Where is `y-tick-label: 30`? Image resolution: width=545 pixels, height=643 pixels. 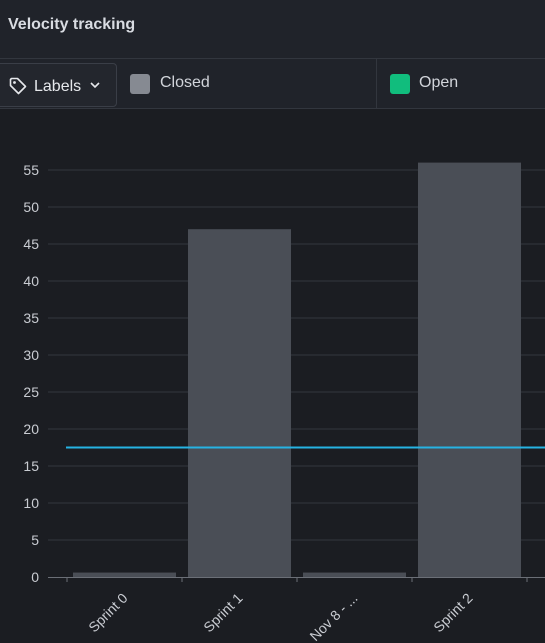 y-tick-label: 30 is located at coordinates (31, 355).